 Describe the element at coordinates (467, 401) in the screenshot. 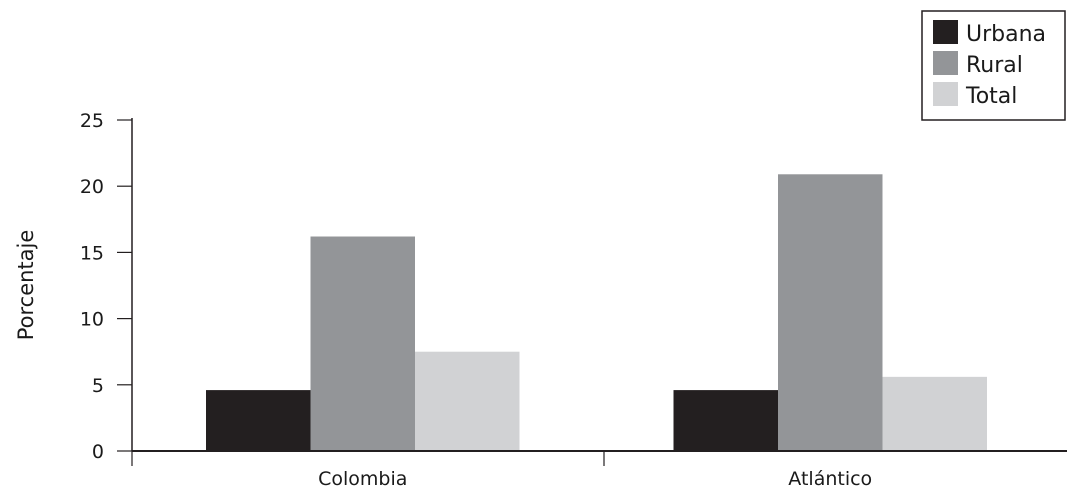

I see `bar-colombia-total` at that location.